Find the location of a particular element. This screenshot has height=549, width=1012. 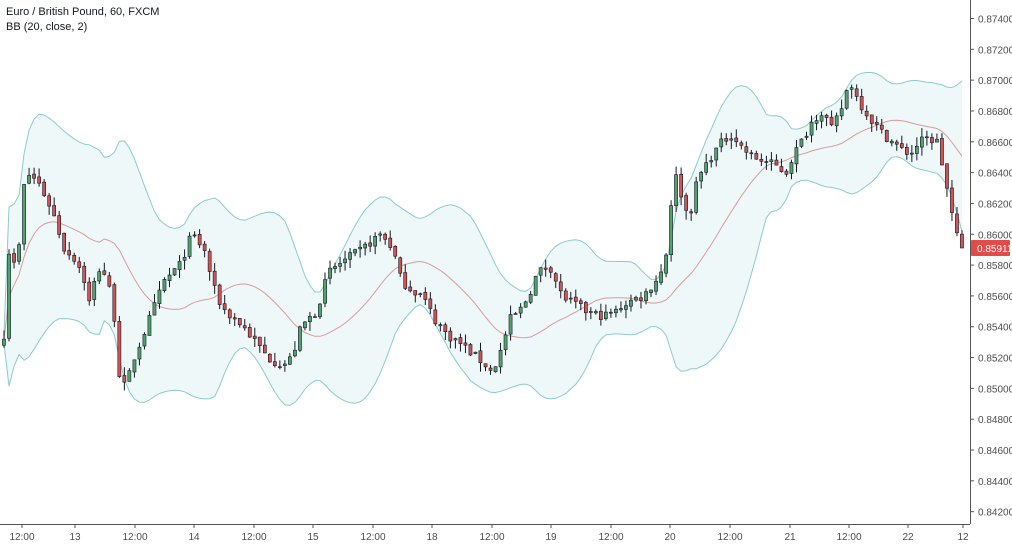

symbol-title: Euro / British Pound, 60, FXCM is located at coordinates (83, 12).